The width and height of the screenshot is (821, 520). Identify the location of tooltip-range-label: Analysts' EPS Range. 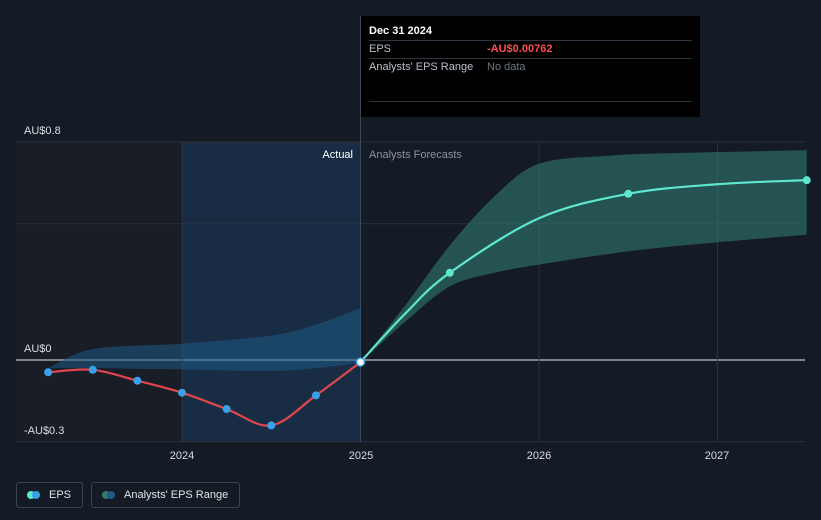
(421, 67).